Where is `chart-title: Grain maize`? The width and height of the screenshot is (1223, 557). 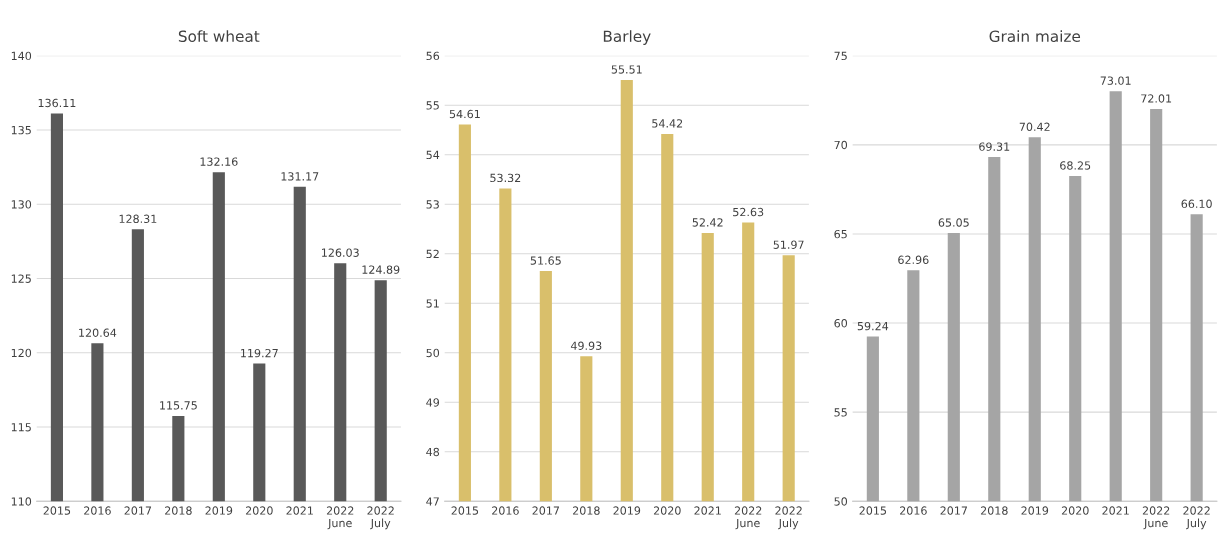
chart-title: Grain maize is located at coordinates (1035, 36).